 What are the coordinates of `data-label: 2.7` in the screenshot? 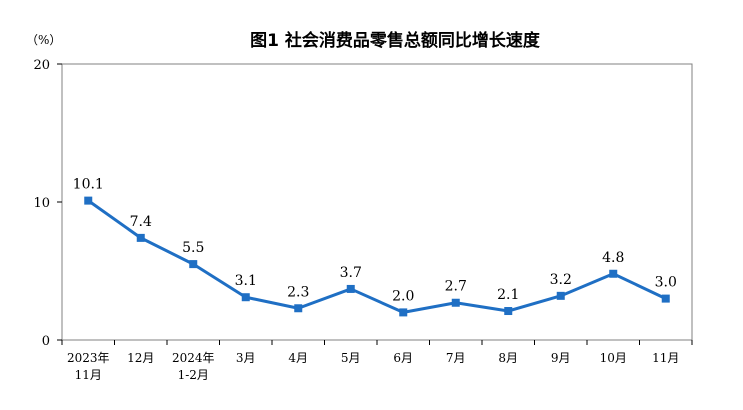 It's located at (456, 287).